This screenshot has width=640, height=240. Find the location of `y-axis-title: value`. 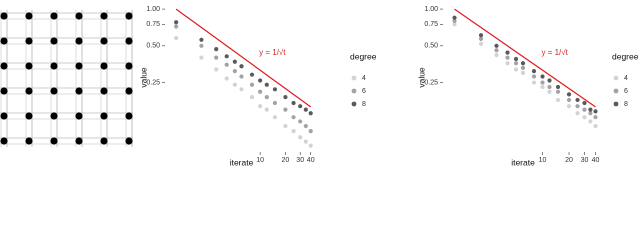

y-axis-title: value is located at coordinates (421, 77).